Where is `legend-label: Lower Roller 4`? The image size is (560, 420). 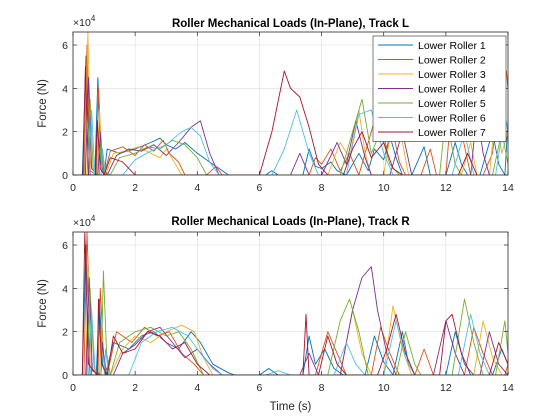 legend-label: Lower Roller 4 is located at coordinates (452, 90).